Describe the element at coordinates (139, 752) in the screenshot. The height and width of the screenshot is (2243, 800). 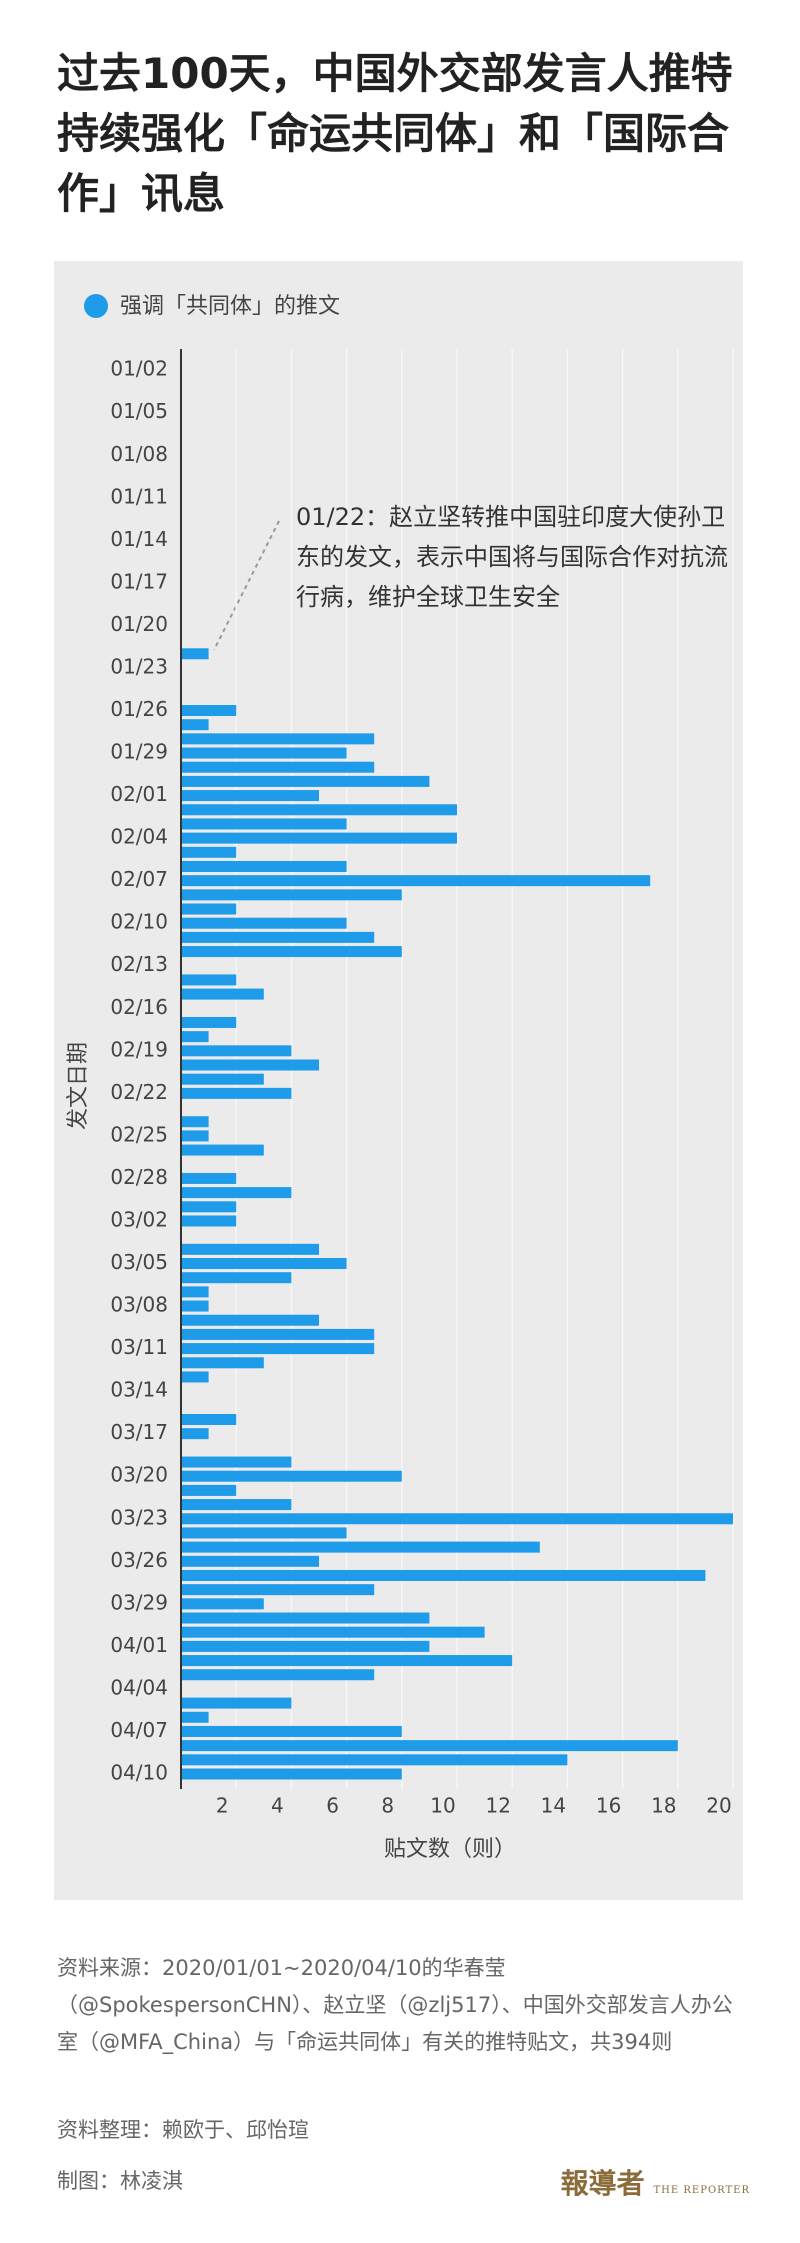
I see `y-tick-label: 01/29` at that location.